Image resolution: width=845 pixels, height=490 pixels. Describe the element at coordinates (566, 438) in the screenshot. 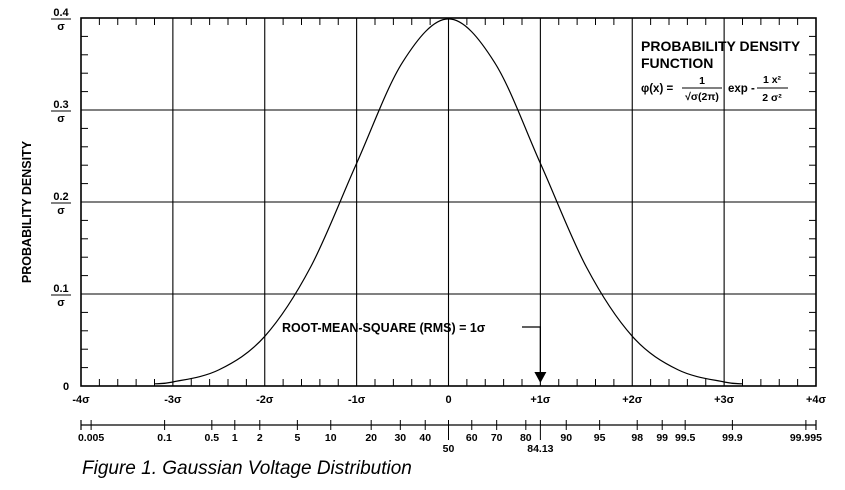

I see `percentile-tick-label: 90` at that location.